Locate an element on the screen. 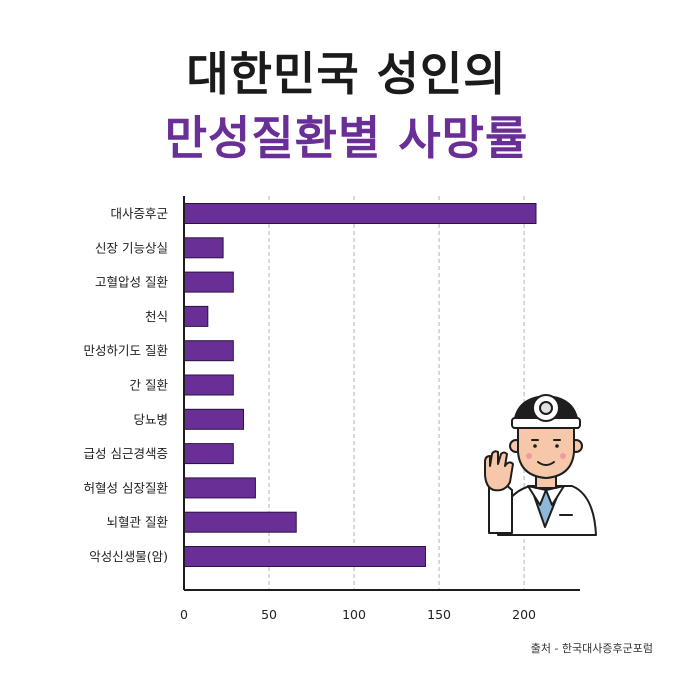 The width and height of the screenshot is (693, 690). category-label: 뇌혈관 질환 is located at coordinates (138, 522).